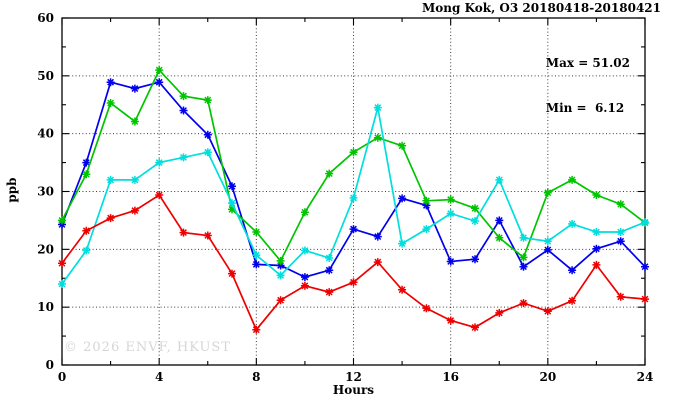 This screenshot has width=674, height=409. Describe the element at coordinates (12, 190) in the screenshot. I see `y-axis-label: ppb` at that location.